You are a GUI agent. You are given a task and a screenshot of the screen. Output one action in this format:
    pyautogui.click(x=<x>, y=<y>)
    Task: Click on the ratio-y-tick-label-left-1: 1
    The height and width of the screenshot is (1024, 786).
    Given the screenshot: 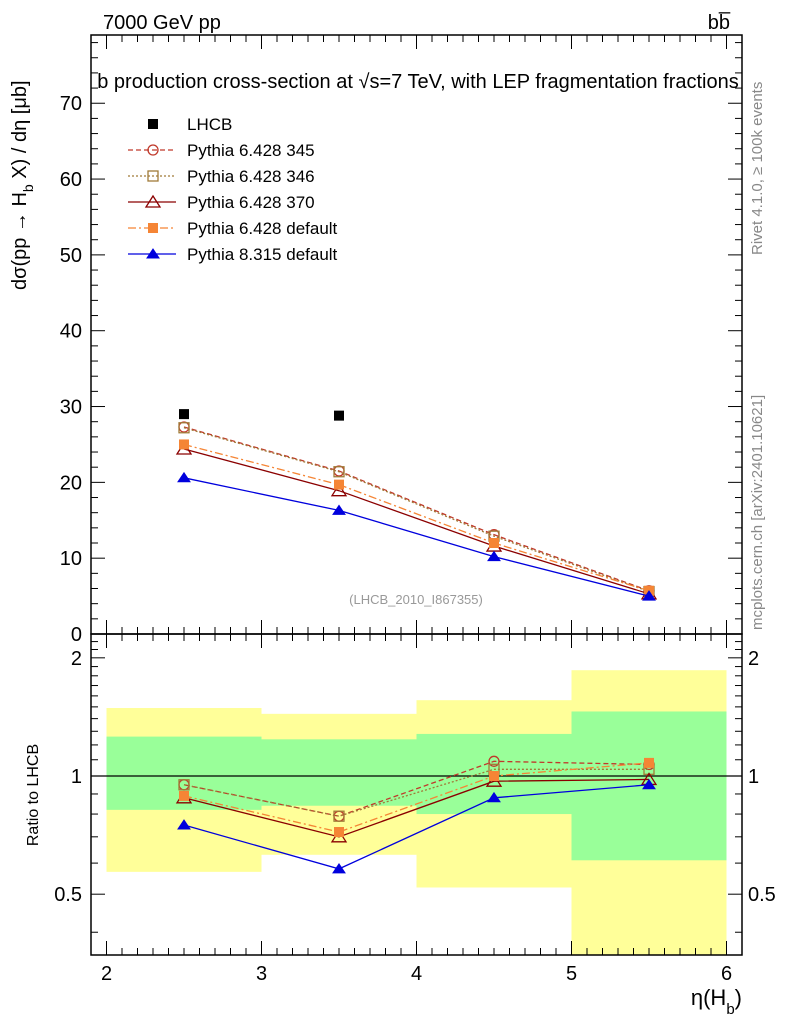 What is the action you would take?
    pyautogui.click(x=76, y=777)
    